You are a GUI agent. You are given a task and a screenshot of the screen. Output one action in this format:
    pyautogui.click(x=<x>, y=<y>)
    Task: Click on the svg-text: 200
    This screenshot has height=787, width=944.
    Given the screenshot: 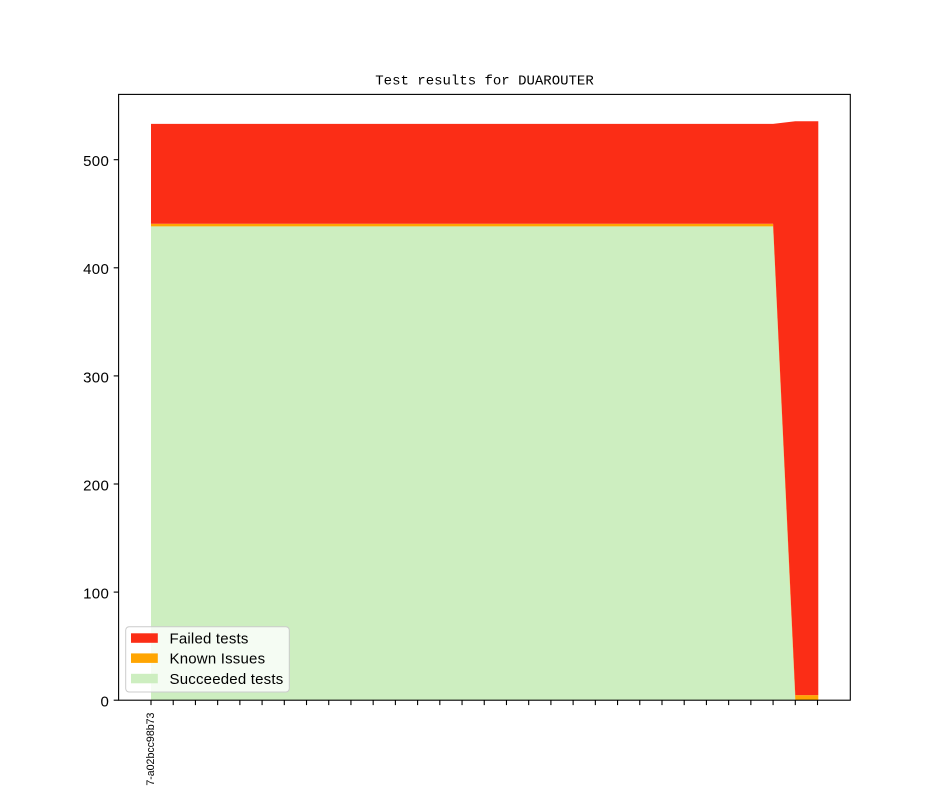 What is the action you would take?
    pyautogui.click(x=96, y=485)
    